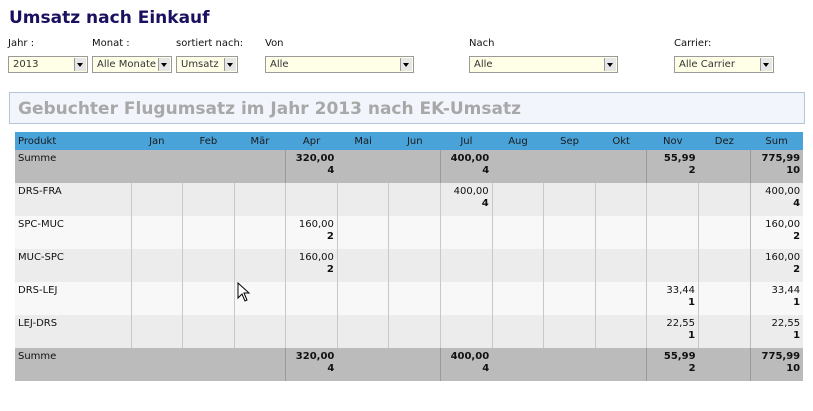  What do you see at coordinates (693, 43) in the screenshot?
I see `carrier-label: Carrier:` at bounding box center [693, 43].